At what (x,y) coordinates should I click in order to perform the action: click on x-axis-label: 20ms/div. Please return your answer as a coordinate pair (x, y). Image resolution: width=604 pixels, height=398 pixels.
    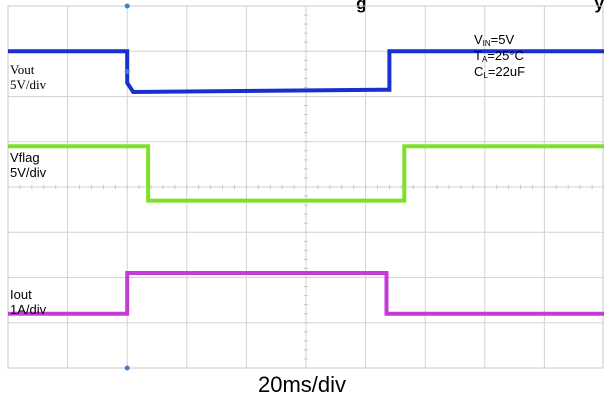
    Looking at the image, I should click on (302, 384).